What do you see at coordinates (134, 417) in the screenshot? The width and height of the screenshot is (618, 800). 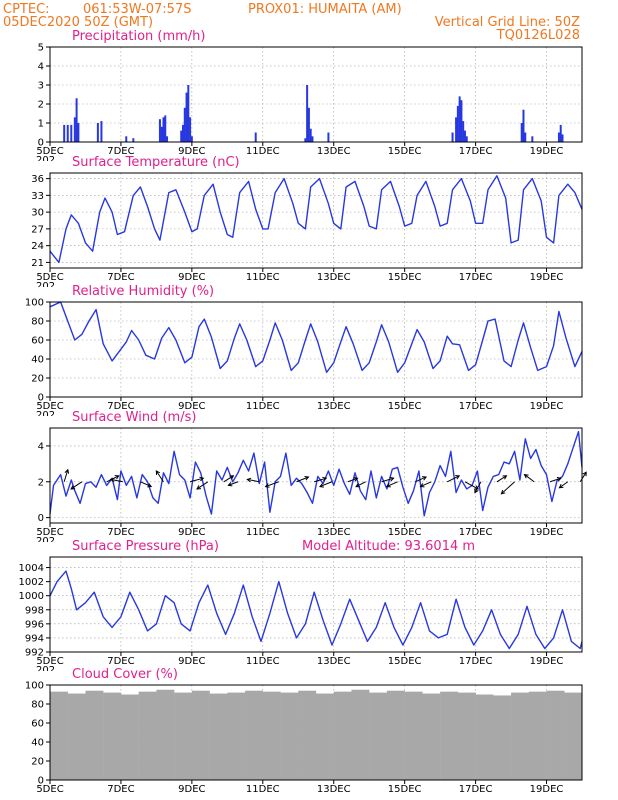 I see `panel-title: Surface Wind (m/s)` at bounding box center [134, 417].